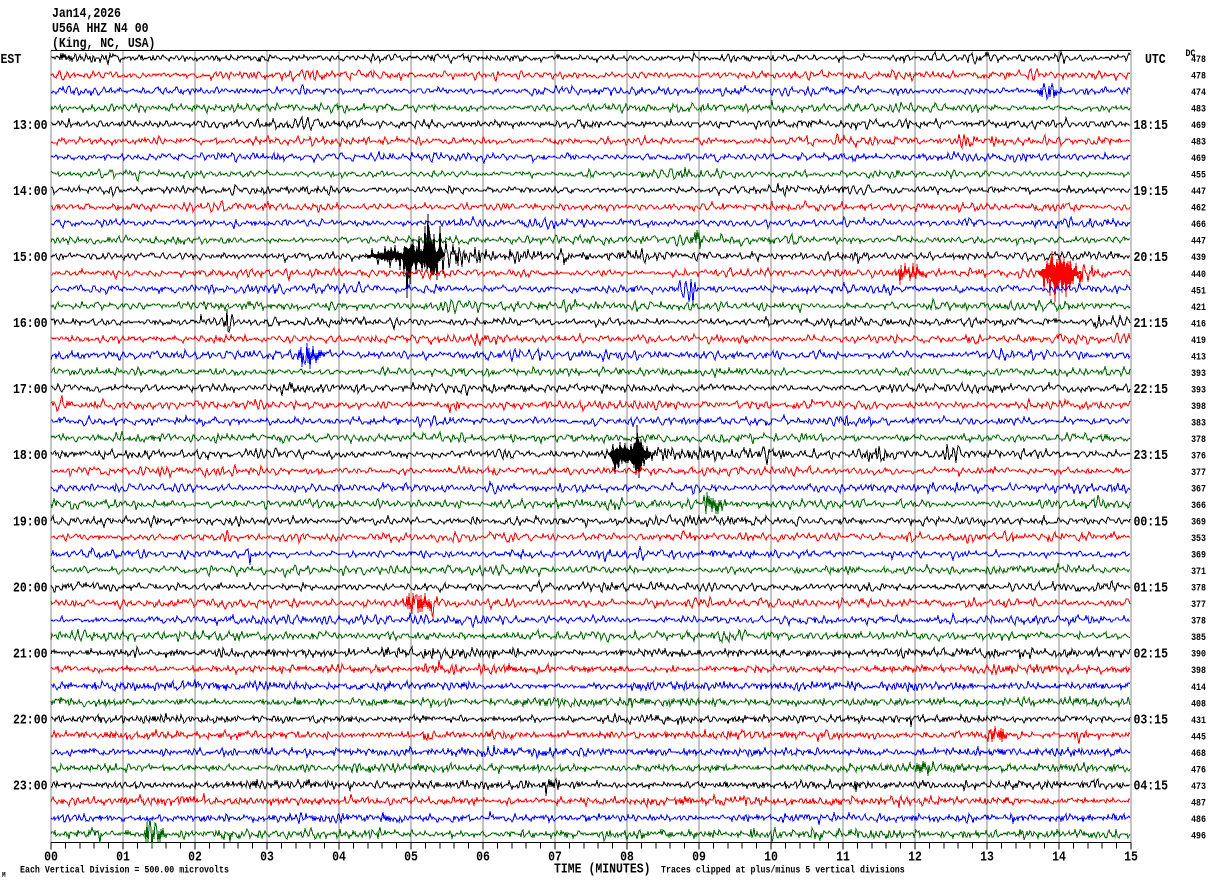  What do you see at coordinates (103, 43) in the screenshot?
I see `svg-text: (King, NC, USA)` at bounding box center [103, 43].